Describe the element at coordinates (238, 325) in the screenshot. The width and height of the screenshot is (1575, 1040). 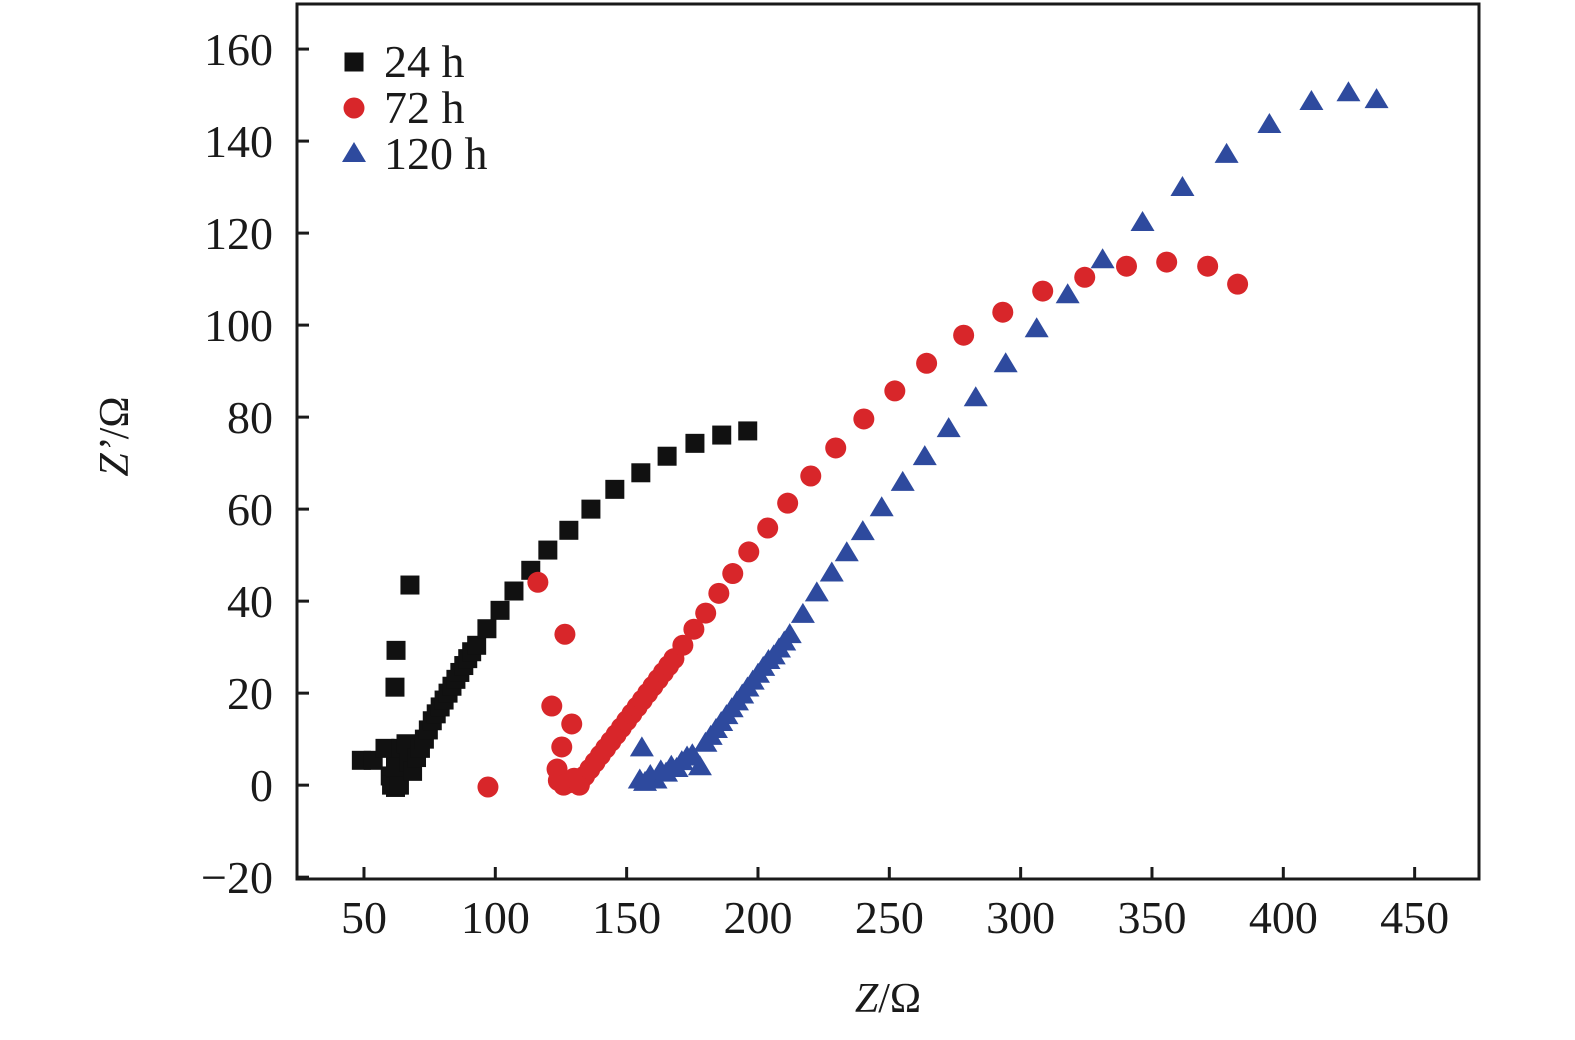
I see `y-tick-label: 100` at that location.